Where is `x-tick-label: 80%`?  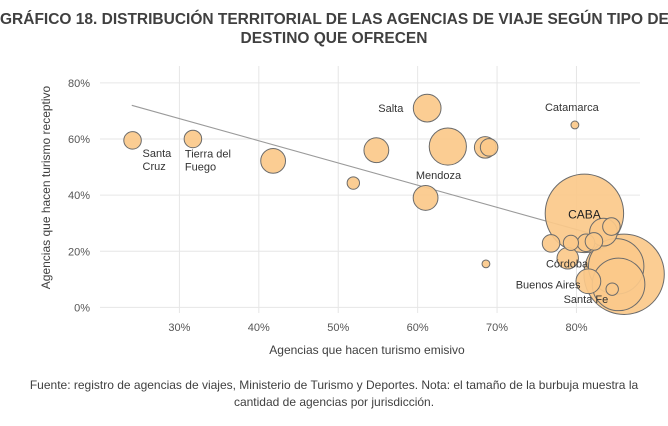 x-tick-label: 80% is located at coordinates (576, 328).